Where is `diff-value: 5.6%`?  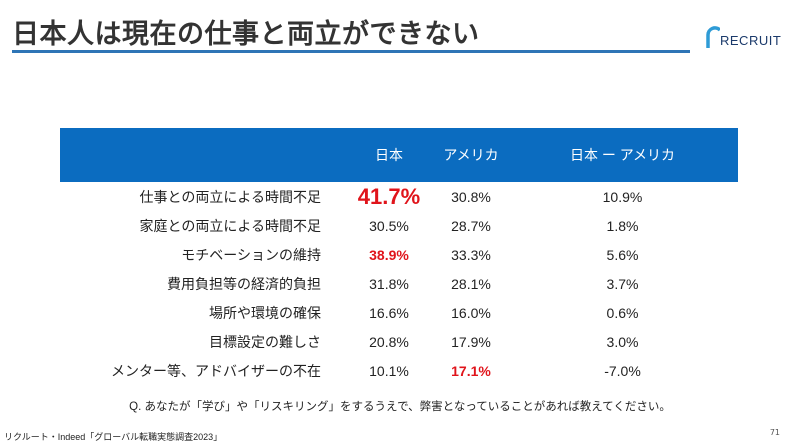 diff-value: 5.6% is located at coordinates (622, 254).